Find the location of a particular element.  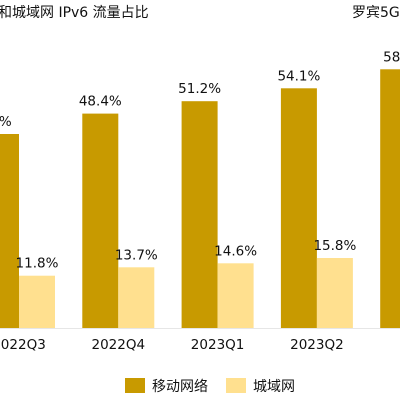

x-axis-ticks: 2022Q32022Q42023Q12023Q220 is located at coordinates (172, 345).